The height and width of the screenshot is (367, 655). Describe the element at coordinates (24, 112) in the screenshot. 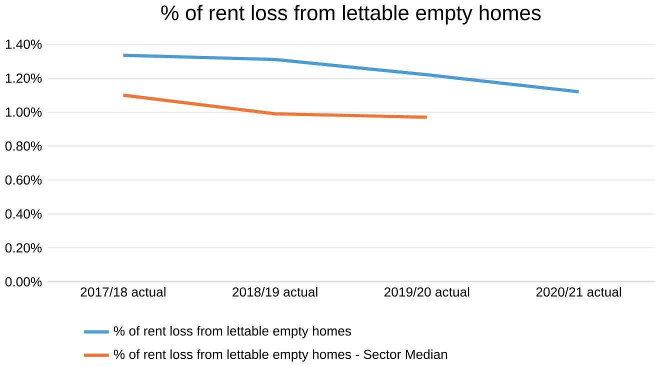

I see `y-tick-label: 1.00%` at that location.